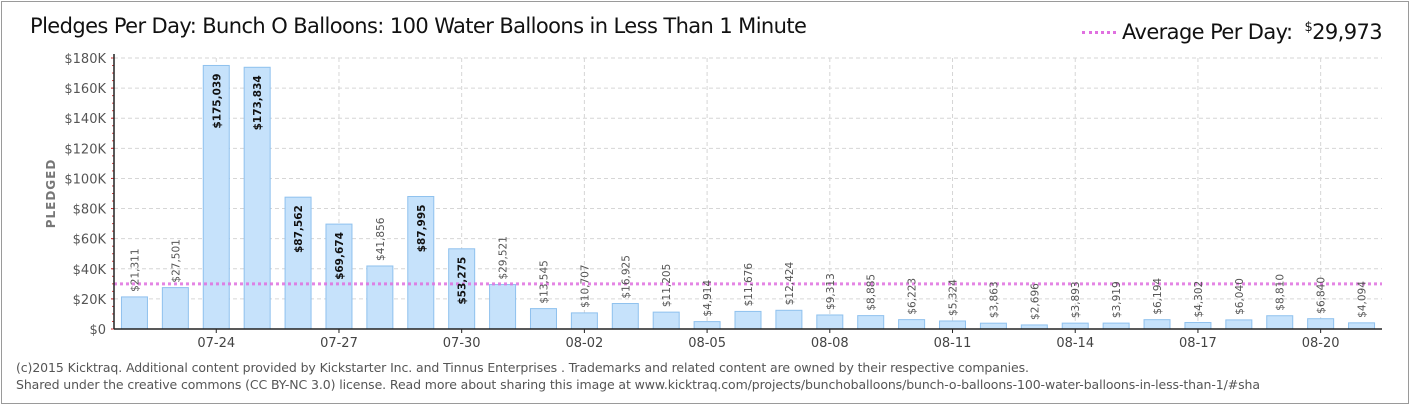 Image resolution: width=1410 pixels, height=405 pixels. Describe the element at coordinates (135, 269) in the screenshot. I see `bar-value-label: $21,311` at that location.